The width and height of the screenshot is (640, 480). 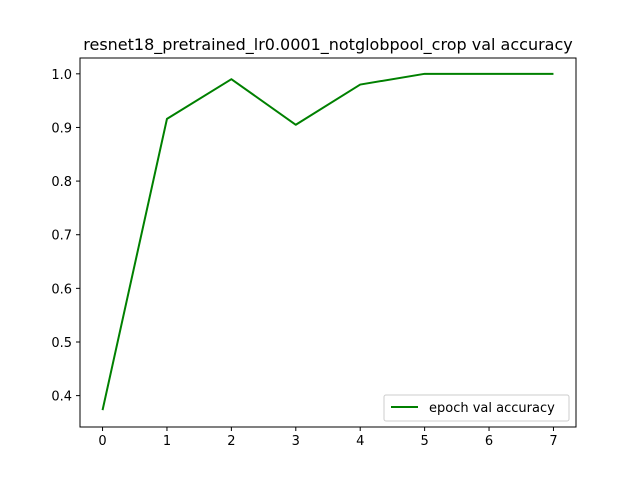 I want to click on x-tick-label: 2, so click(x=231, y=441).